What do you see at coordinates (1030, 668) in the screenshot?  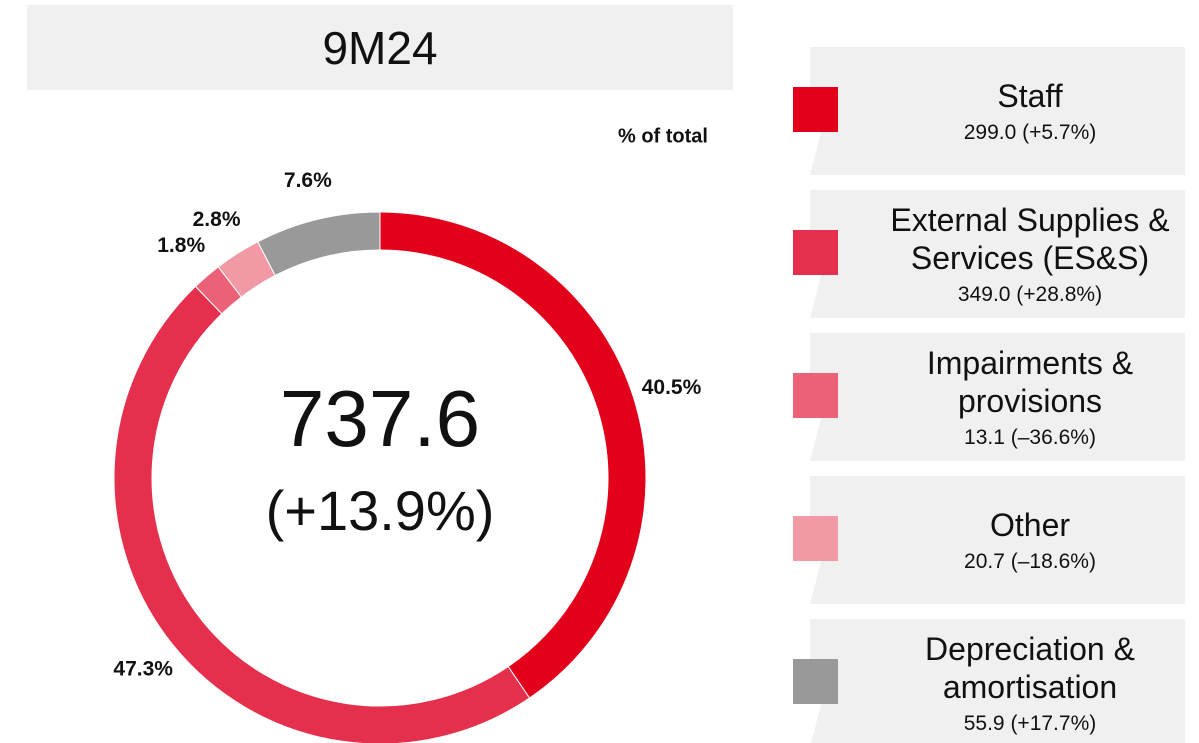 I see `legend-name: Depreciation & amortisation` at bounding box center [1030, 668].